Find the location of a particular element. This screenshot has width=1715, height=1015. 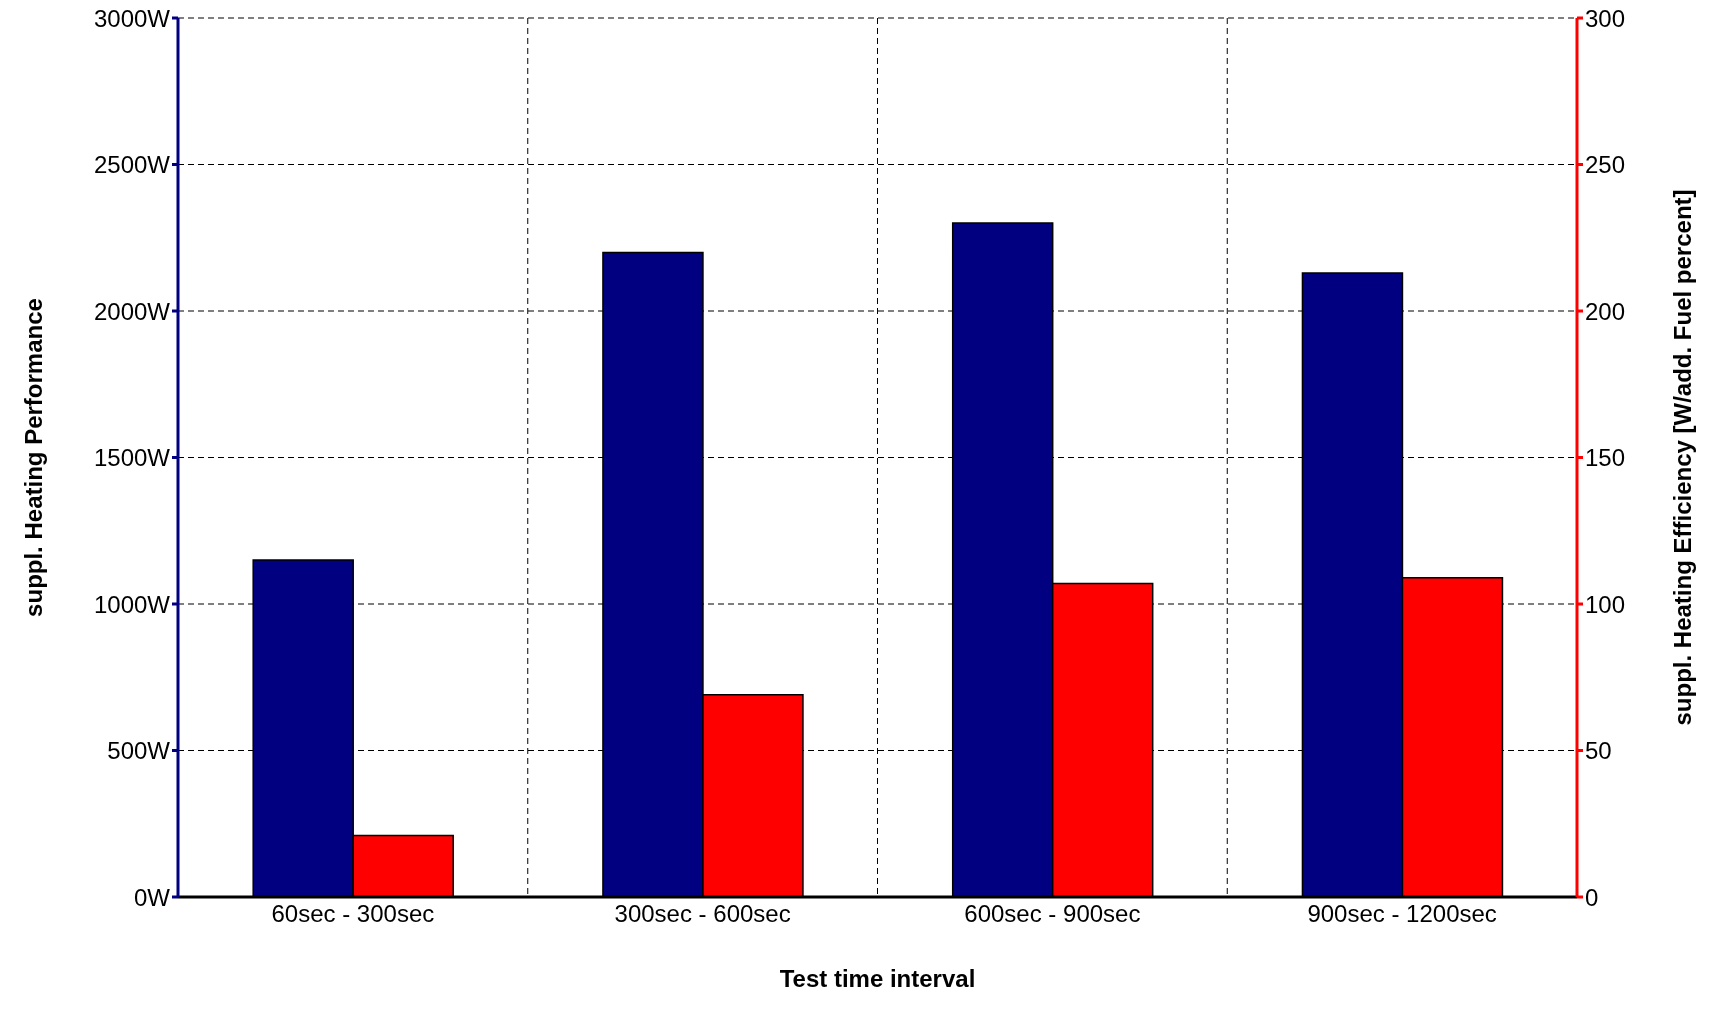

x-tick-label: 600sec - 900sec is located at coordinates (1052, 914).